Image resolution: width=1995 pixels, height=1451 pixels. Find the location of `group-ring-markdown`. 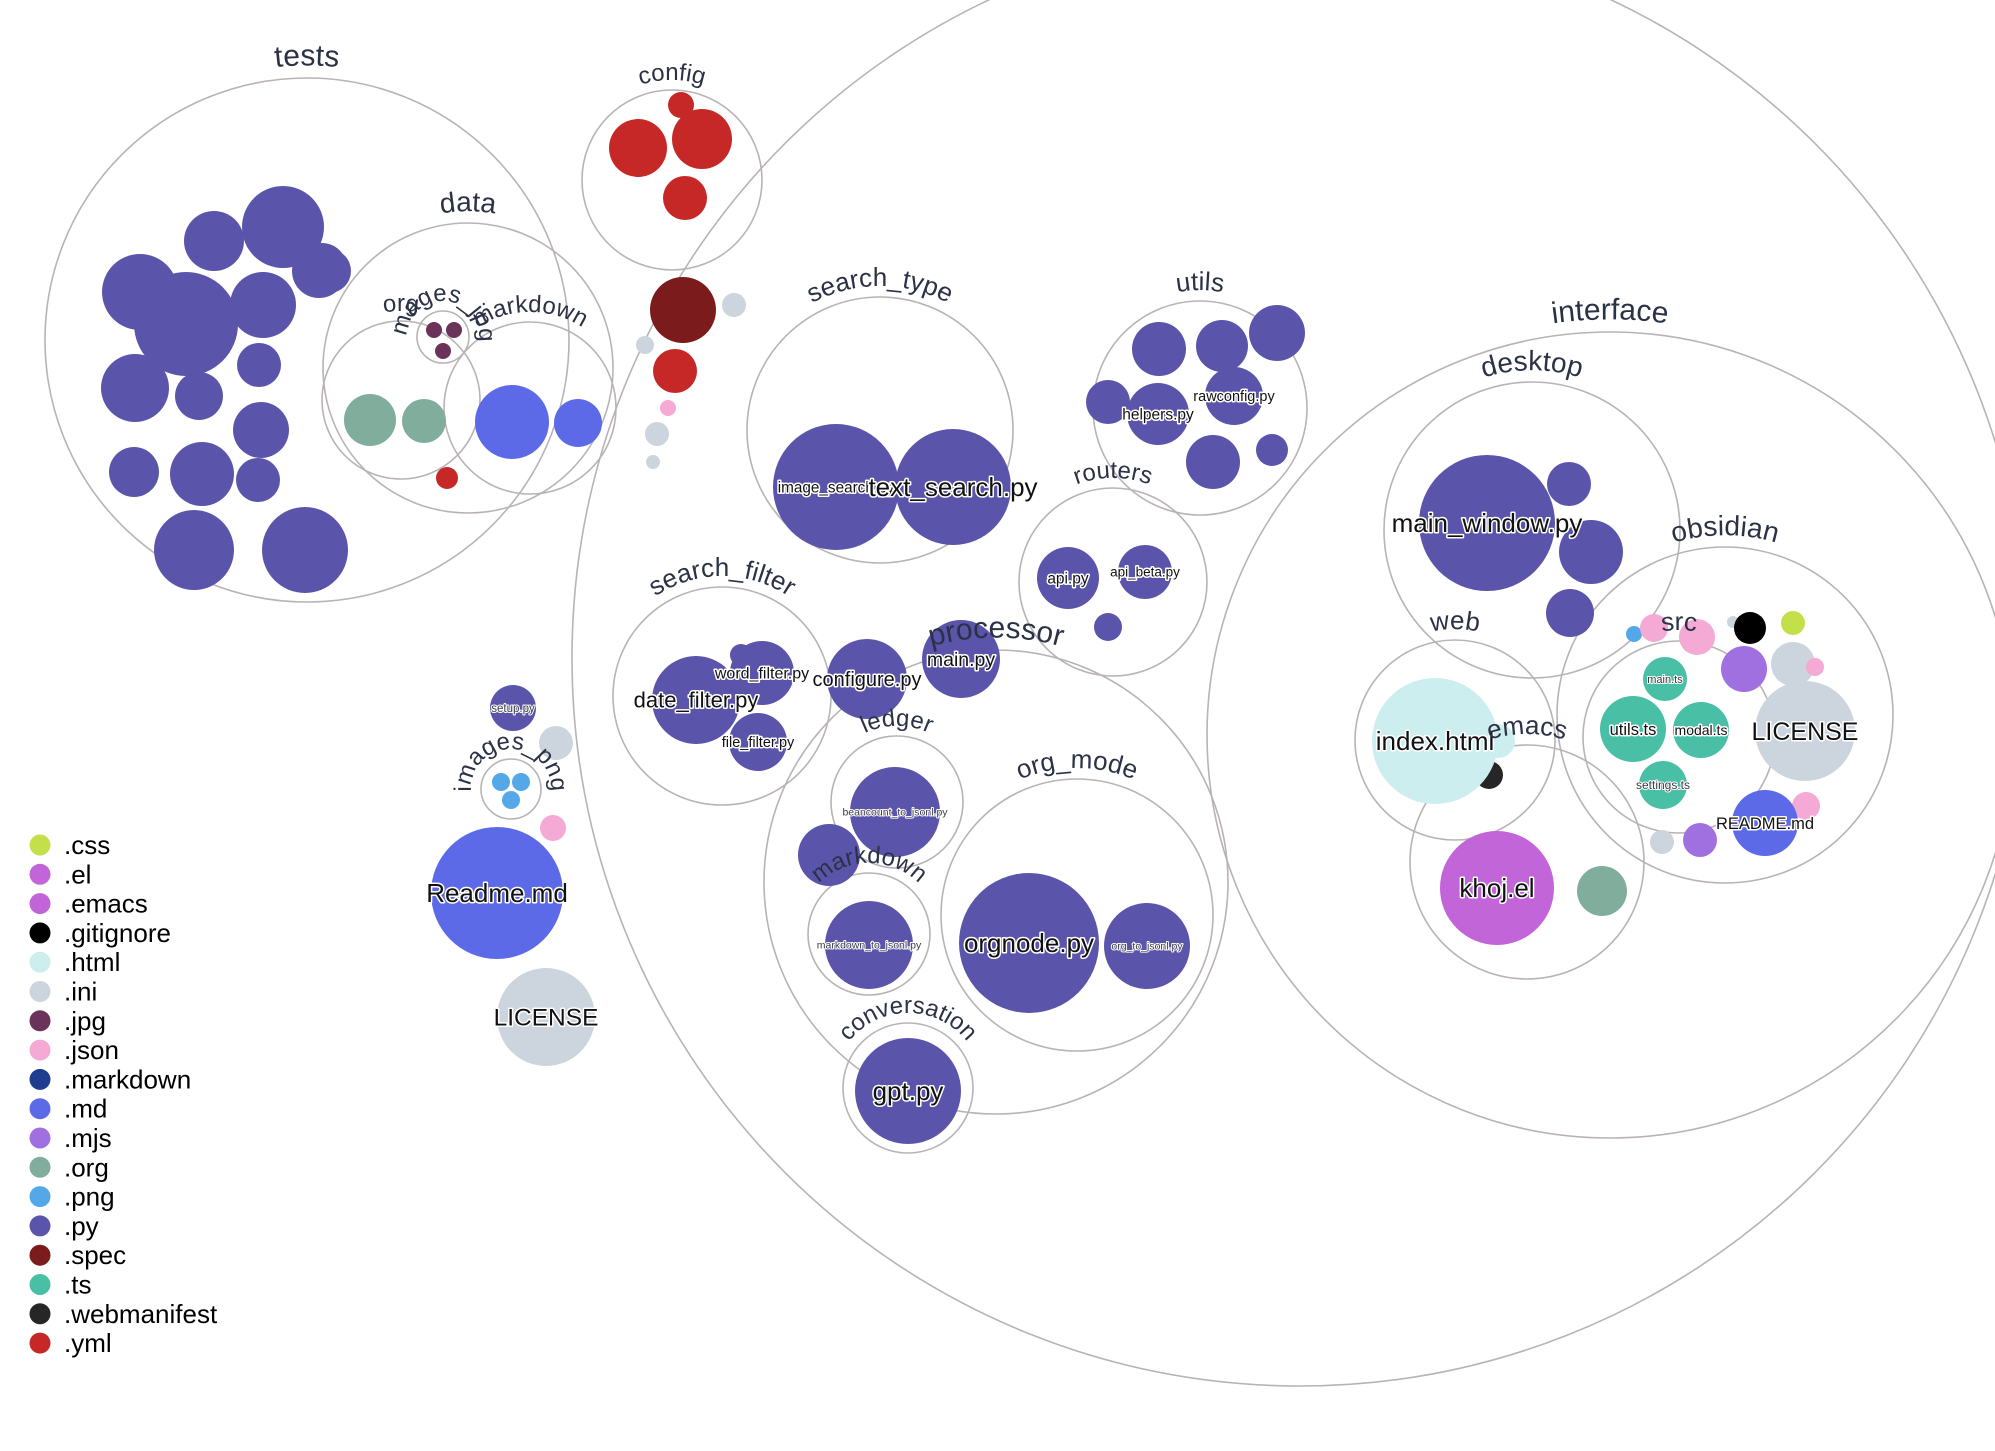

group-ring-markdown is located at coordinates (530, 408).